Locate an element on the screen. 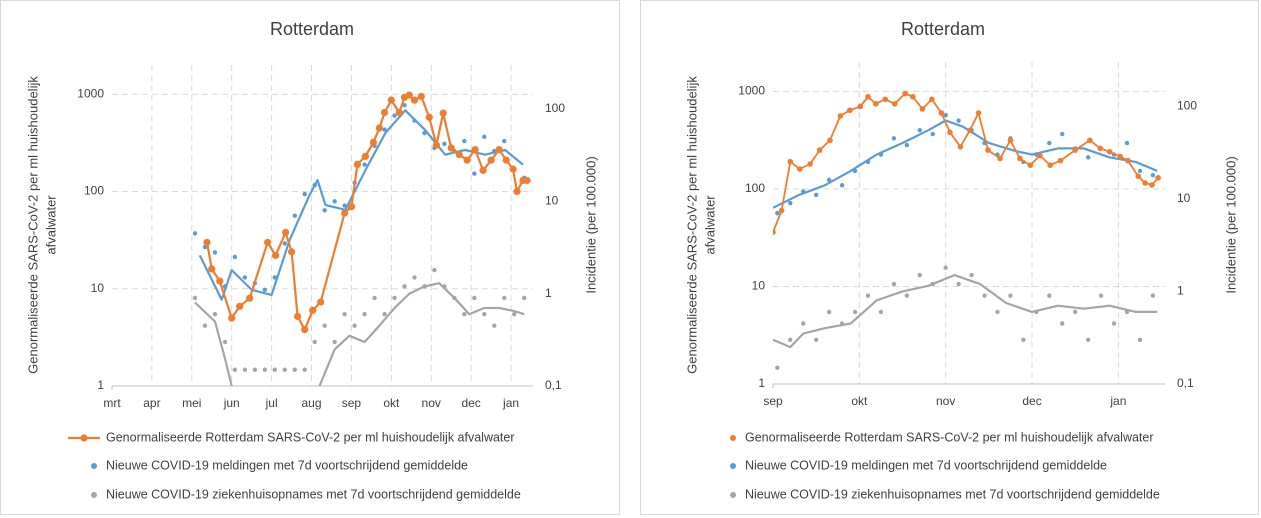 The height and width of the screenshot is (518, 1261). x-tick-label: dec is located at coordinates (470, 403).